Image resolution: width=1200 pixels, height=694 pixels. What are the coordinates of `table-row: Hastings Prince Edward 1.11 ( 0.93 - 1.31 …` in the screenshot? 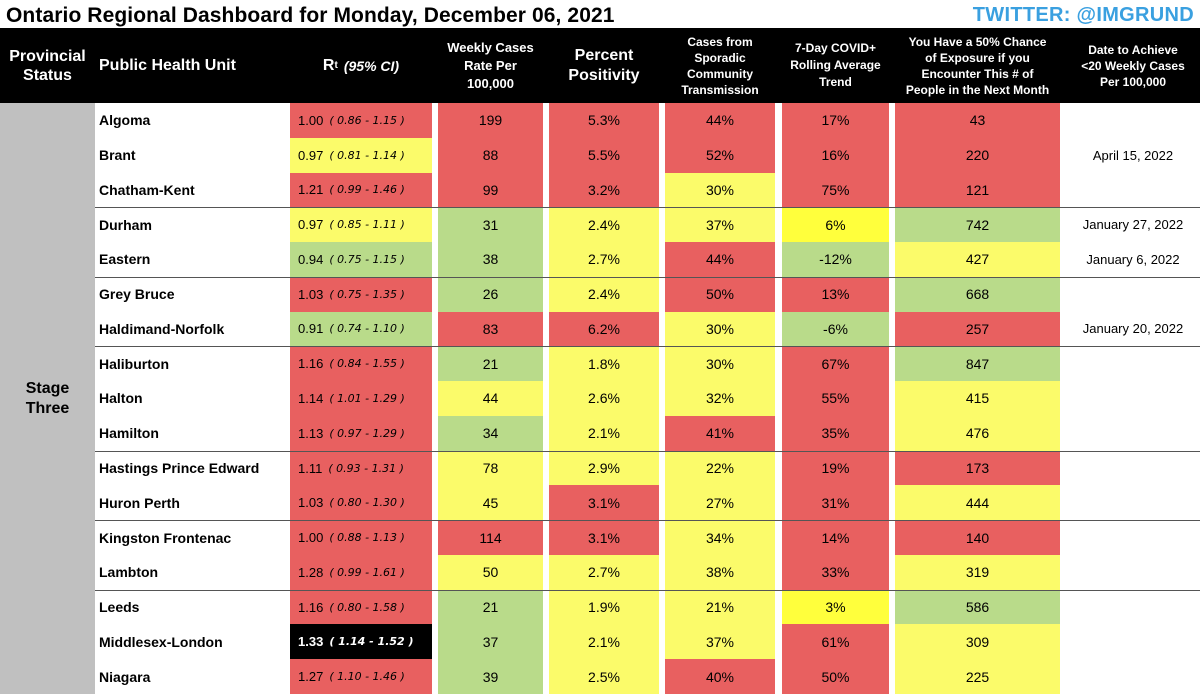 It's located at (647, 468).